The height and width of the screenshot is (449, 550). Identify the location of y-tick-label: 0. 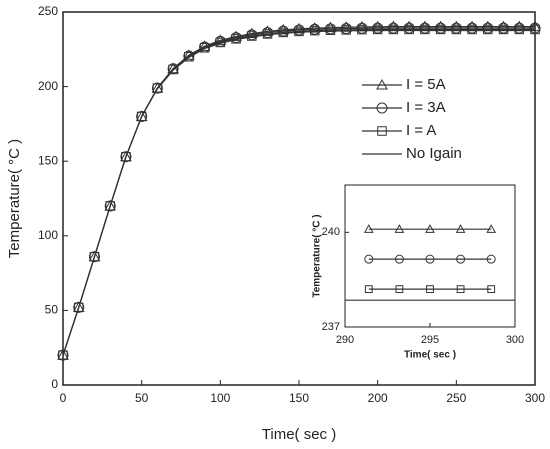
(54, 384).